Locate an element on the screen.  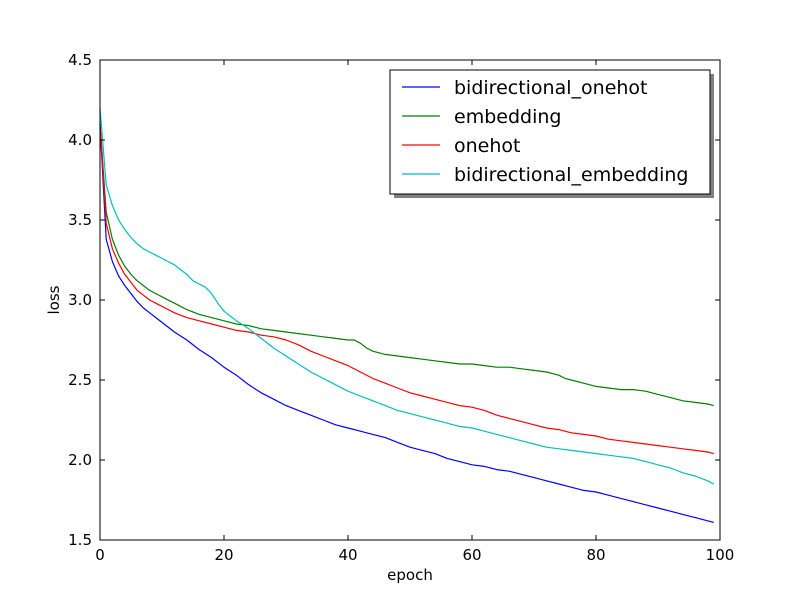
x-tick-label: 0 is located at coordinates (100, 555).